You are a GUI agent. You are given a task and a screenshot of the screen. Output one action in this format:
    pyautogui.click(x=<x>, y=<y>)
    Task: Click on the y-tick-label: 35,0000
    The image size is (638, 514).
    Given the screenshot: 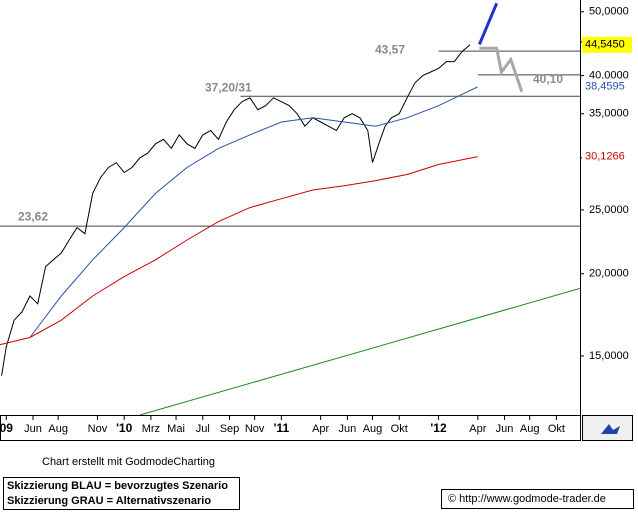 What is the action you would take?
    pyautogui.click(x=609, y=114)
    